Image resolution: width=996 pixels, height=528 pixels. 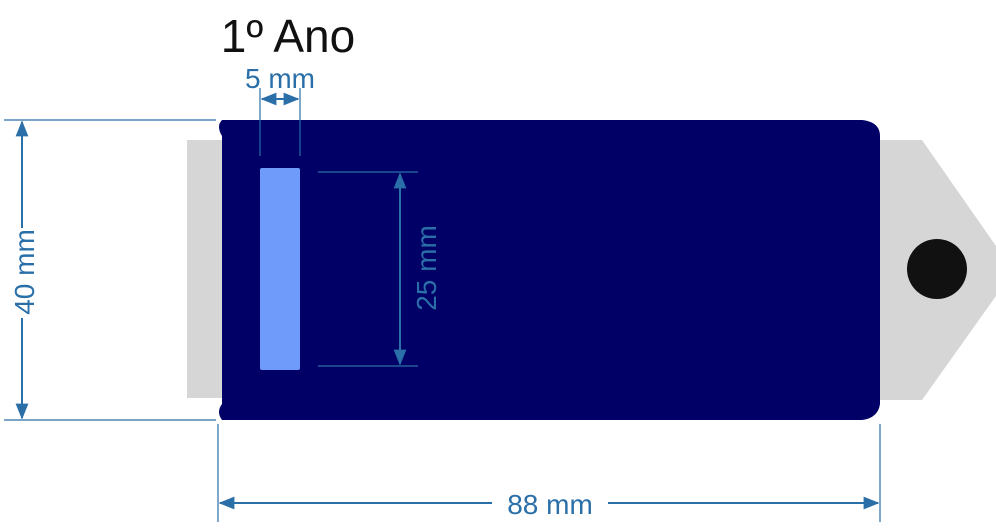 I want to click on stripe-height-label: 25 mm, so click(x=426, y=268).